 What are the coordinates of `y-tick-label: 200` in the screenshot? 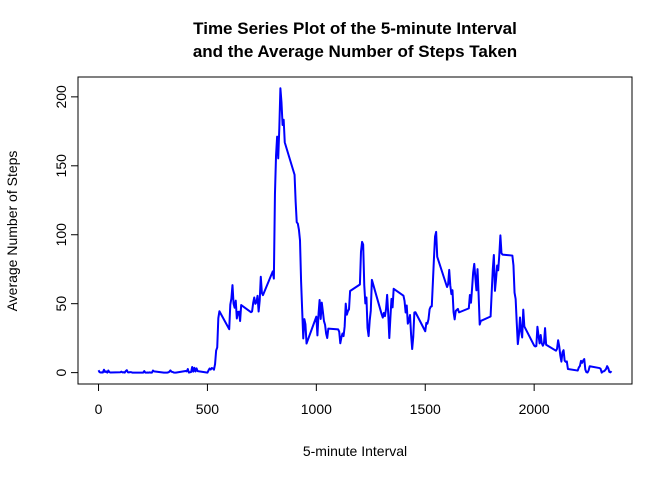 It's located at (61, 97).